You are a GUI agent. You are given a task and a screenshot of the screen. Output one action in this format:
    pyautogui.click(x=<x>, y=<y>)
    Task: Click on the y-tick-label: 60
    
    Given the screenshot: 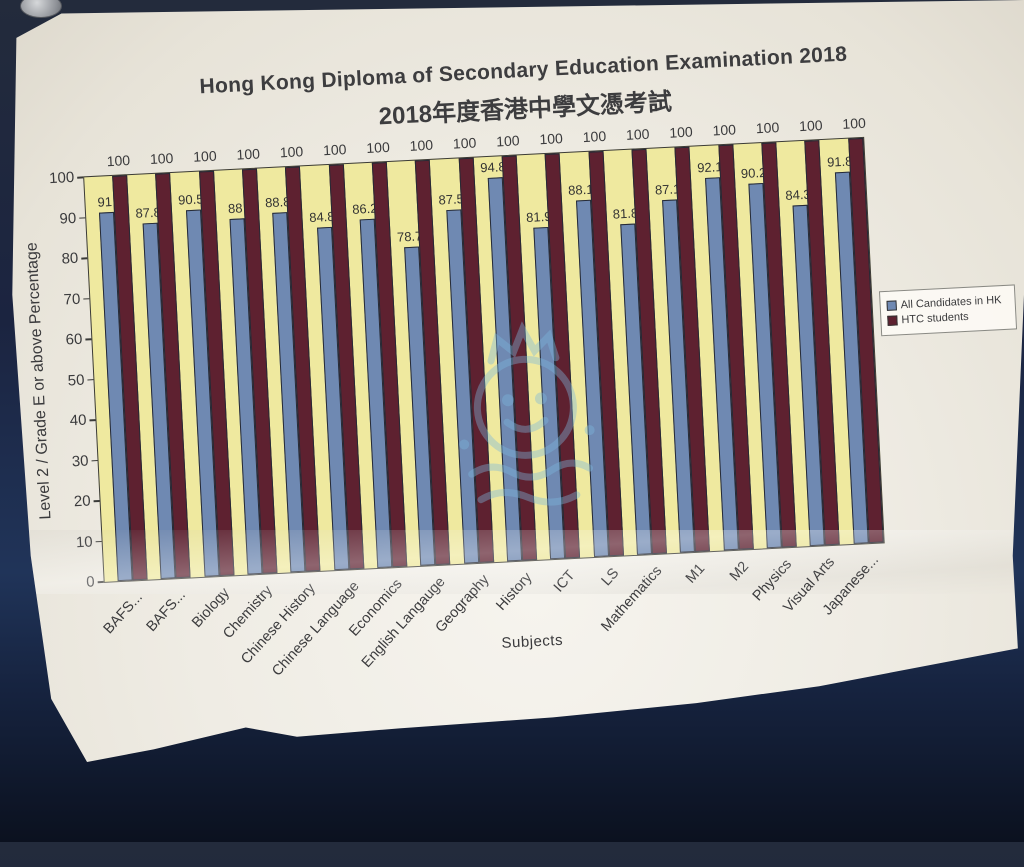 What is the action you would take?
    pyautogui.click(x=74, y=339)
    